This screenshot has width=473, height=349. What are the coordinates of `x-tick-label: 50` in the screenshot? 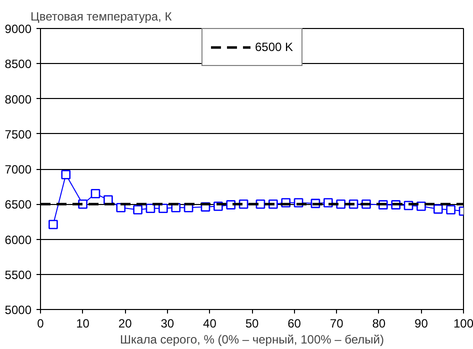 It's located at (252, 323).